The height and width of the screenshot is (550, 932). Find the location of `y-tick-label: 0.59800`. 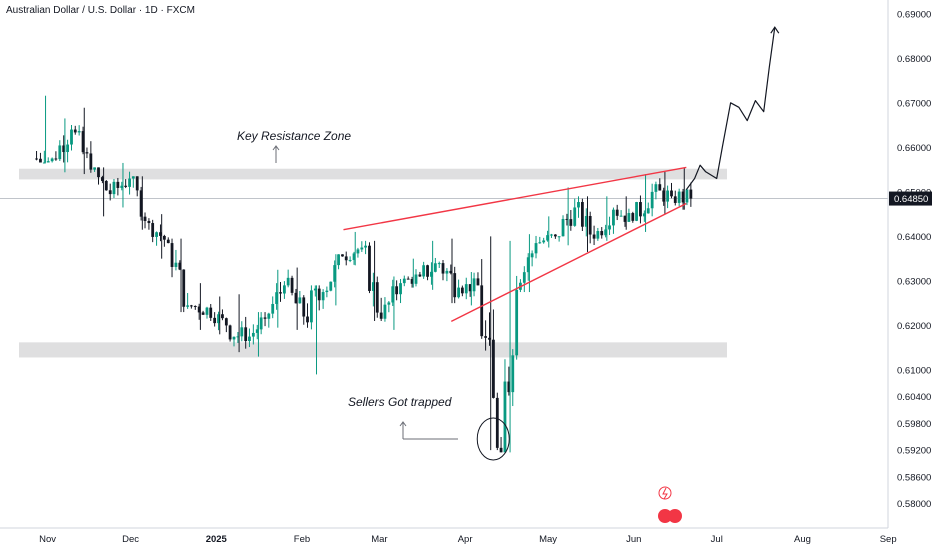

y-tick-label: 0.59800 is located at coordinates (914, 424).